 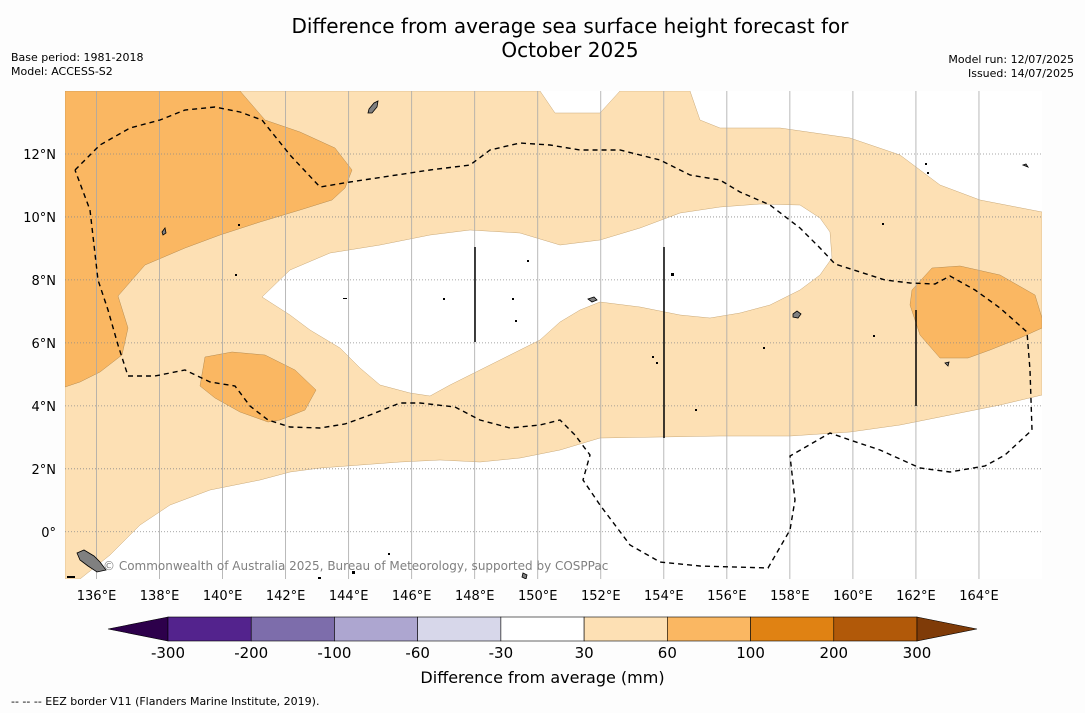 What do you see at coordinates (334, 653) in the screenshot?
I see `colorbar-tick-label: -100` at bounding box center [334, 653].